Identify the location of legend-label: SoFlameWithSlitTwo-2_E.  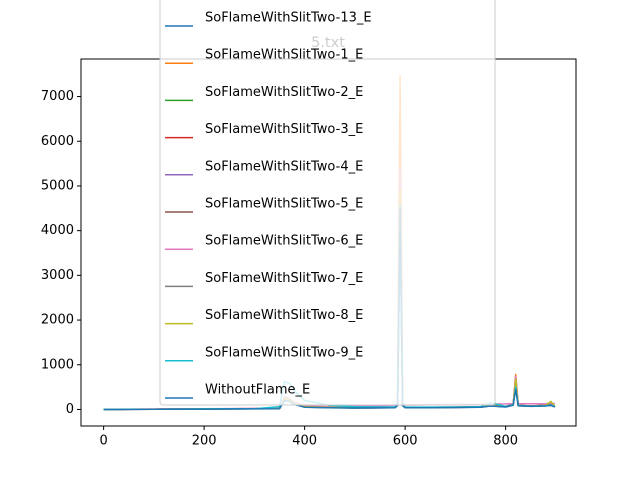
(284, 92).